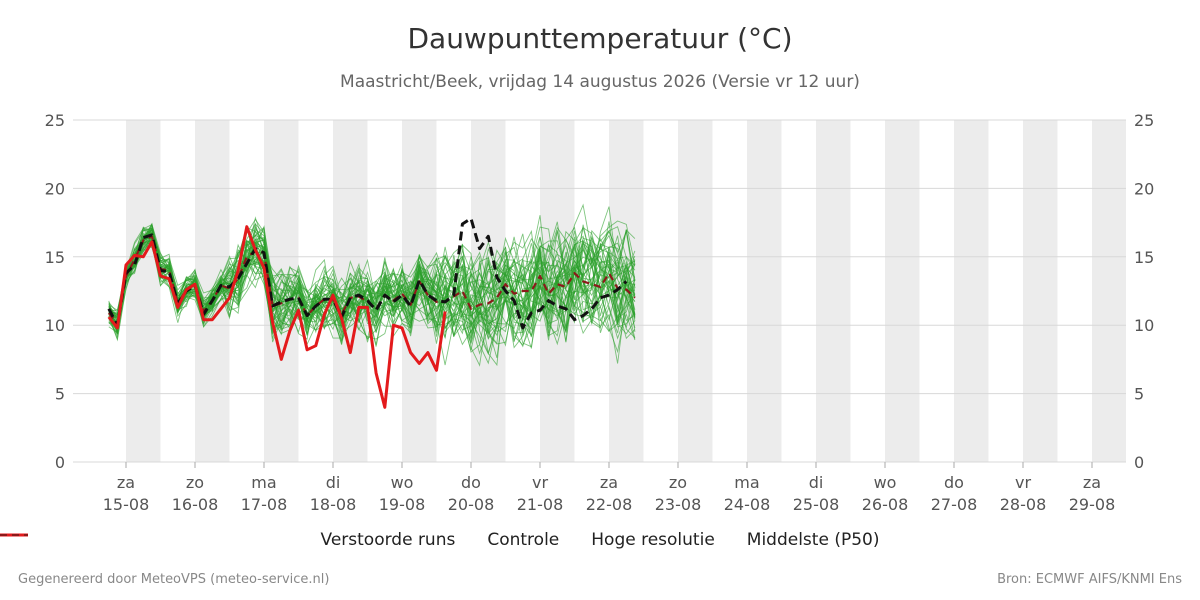 This screenshot has height=600, width=1200. What do you see at coordinates (55, 188) in the screenshot?
I see `y-tick-label-left: 20` at bounding box center [55, 188].